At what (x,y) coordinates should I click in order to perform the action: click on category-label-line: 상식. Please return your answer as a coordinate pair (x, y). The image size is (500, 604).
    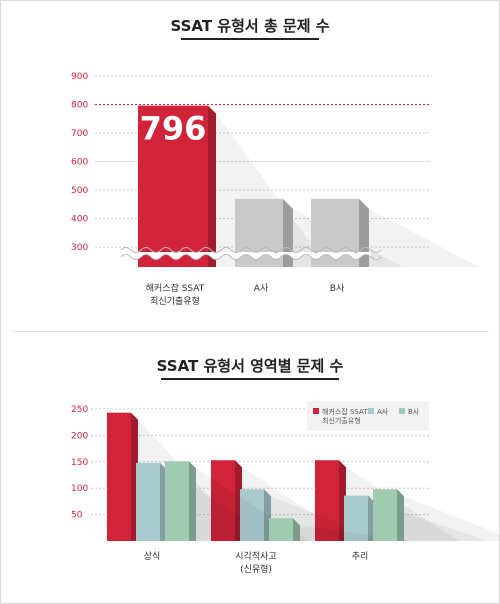
    Looking at the image, I should click on (152, 556).